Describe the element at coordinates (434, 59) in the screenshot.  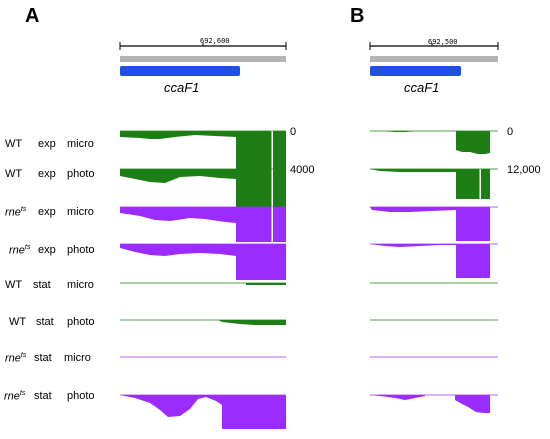
I see `panel-b-annotation-track` at that location.